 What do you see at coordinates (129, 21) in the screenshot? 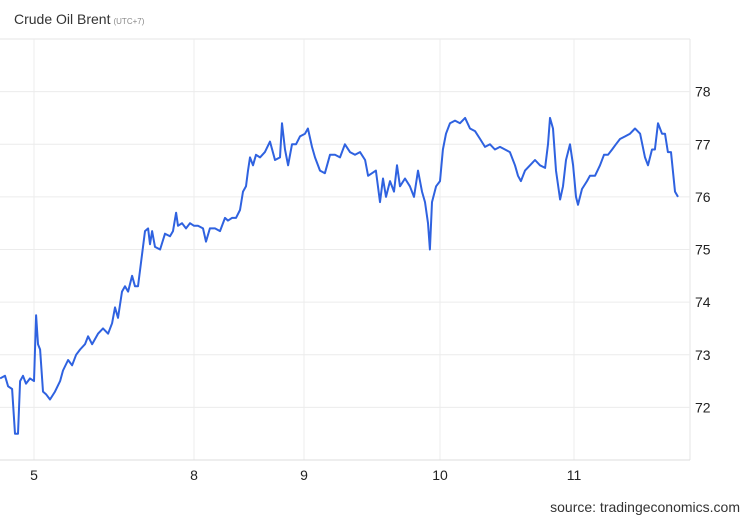
I see `timezone-label: (UTC+7)` at bounding box center [129, 21].